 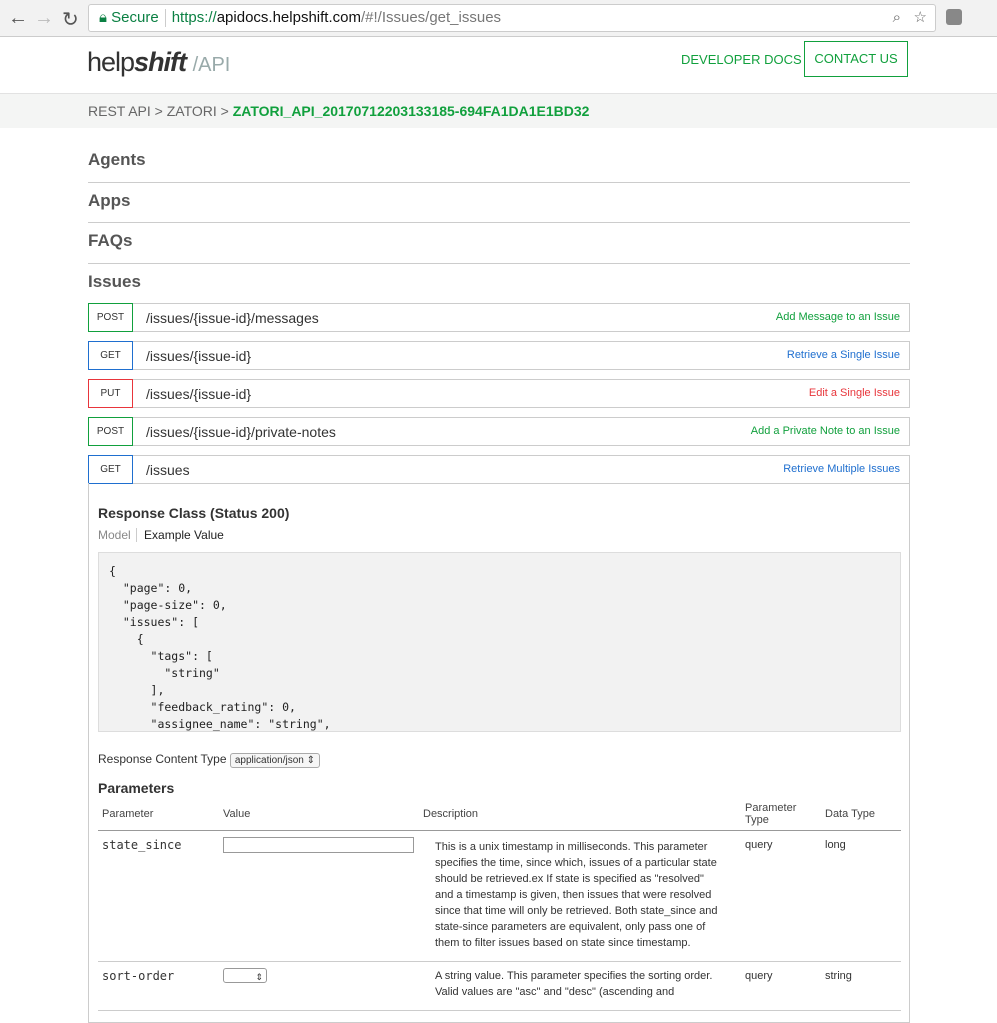 I want to click on param-data-type: long, so click(x=861, y=896).